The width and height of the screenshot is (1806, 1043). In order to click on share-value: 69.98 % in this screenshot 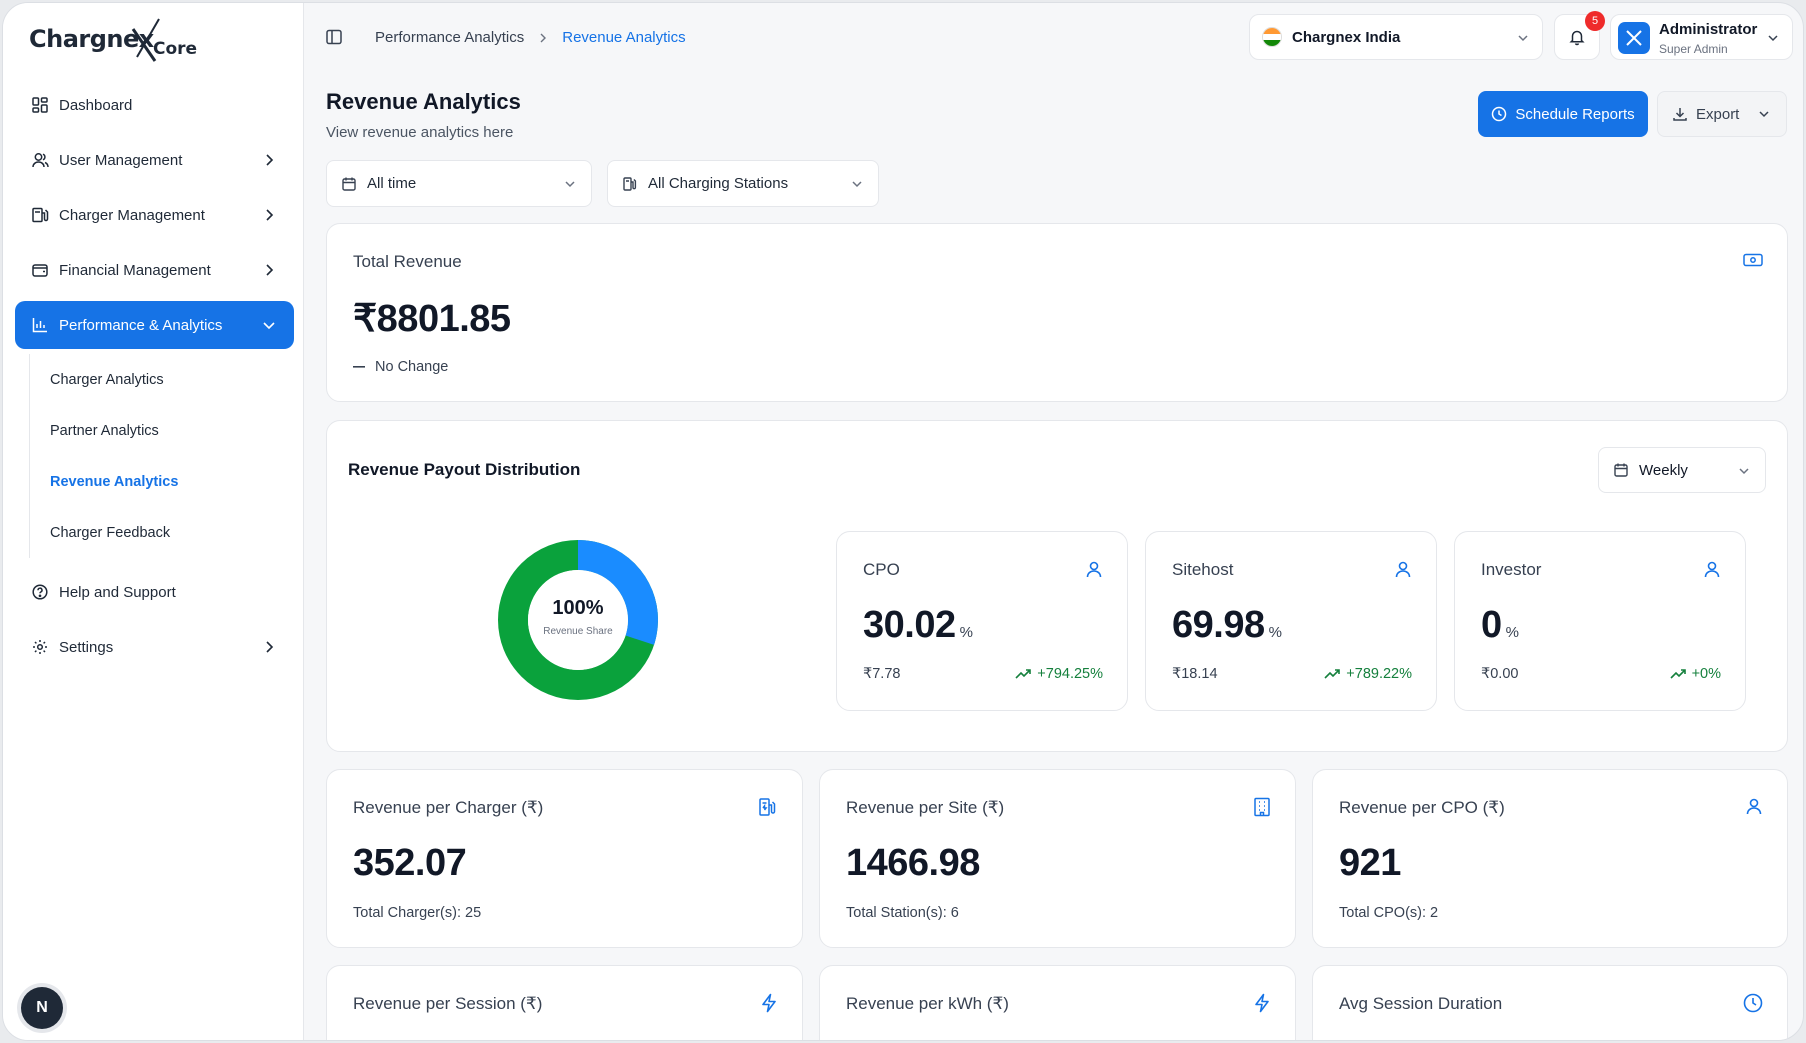, I will do `click(1227, 625)`.